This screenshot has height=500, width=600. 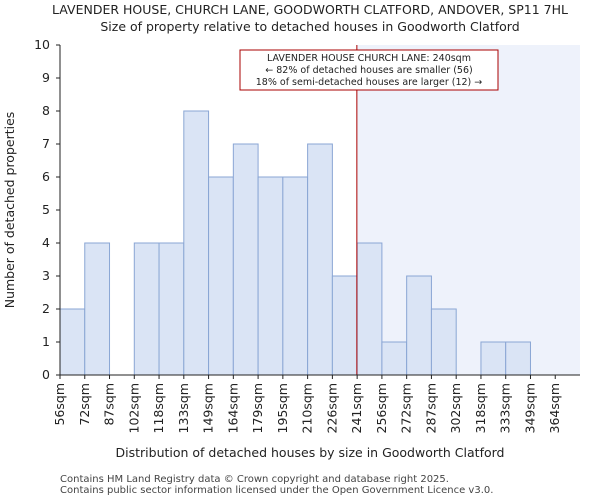 What do you see at coordinates (430, 408) in the screenshot?
I see `x-tick-label: 287sqm` at bounding box center [430, 408].